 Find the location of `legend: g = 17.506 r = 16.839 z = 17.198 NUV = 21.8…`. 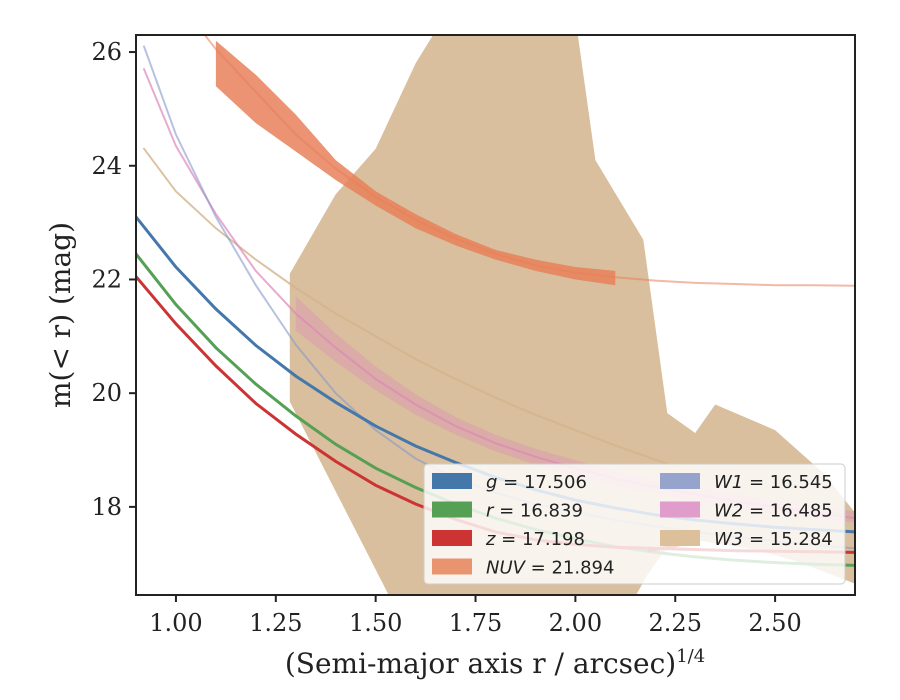

legend: g = 17.506 r = 16.839 z = 17.198 NUV = 21.8… is located at coordinates (634, 524).